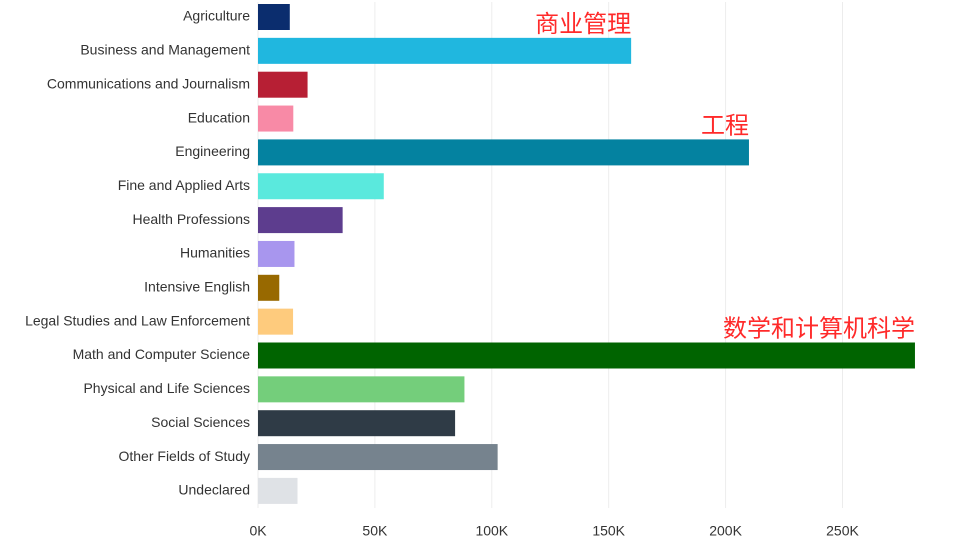 Image resolution: width=960 pixels, height=547 pixels. Describe the element at coordinates (583, 24) in the screenshot. I see `annotation-business-and-management: 商业管理` at that location.